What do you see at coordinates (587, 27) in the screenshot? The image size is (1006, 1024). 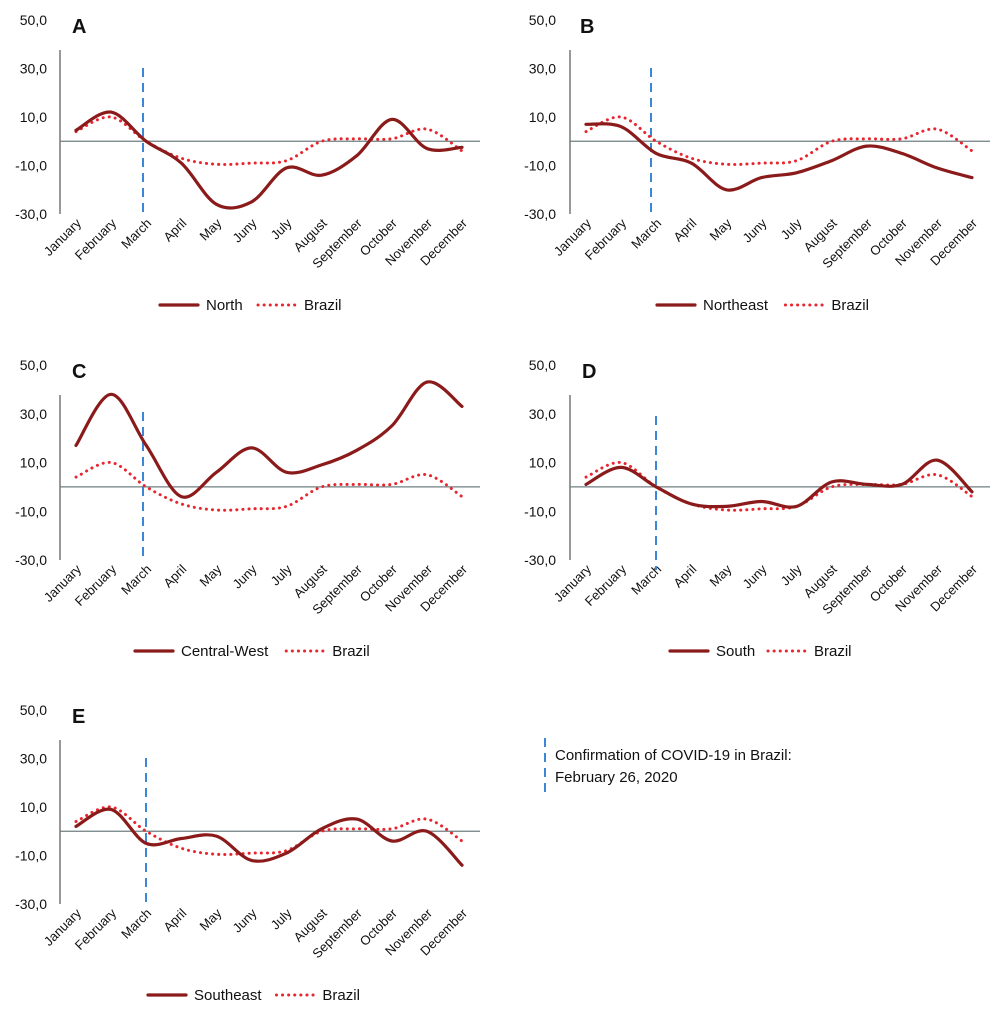 I see `panel-letter: B` at bounding box center [587, 27].